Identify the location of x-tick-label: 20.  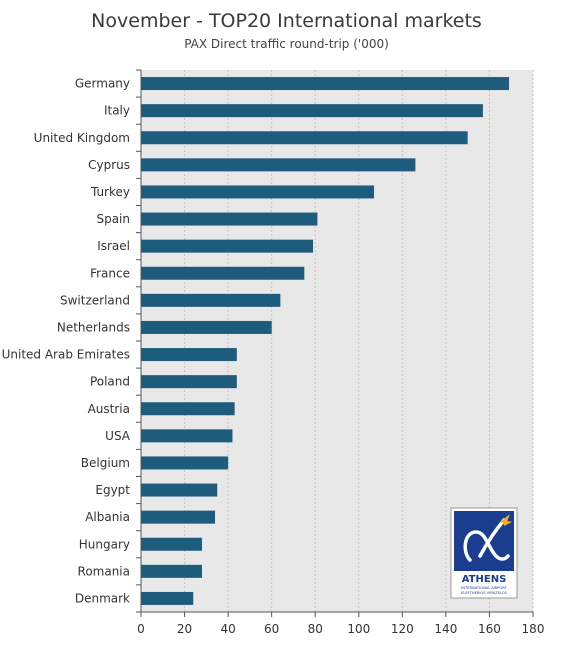
(184, 629).